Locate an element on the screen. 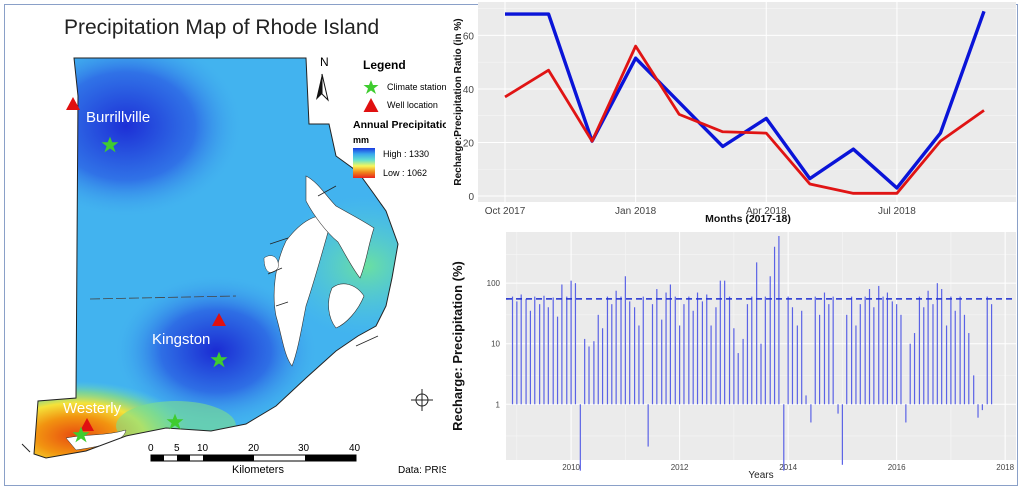 The height and width of the screenshot is (489, 1024). y-tick-label: 0 is located at coordinates (471, 197).